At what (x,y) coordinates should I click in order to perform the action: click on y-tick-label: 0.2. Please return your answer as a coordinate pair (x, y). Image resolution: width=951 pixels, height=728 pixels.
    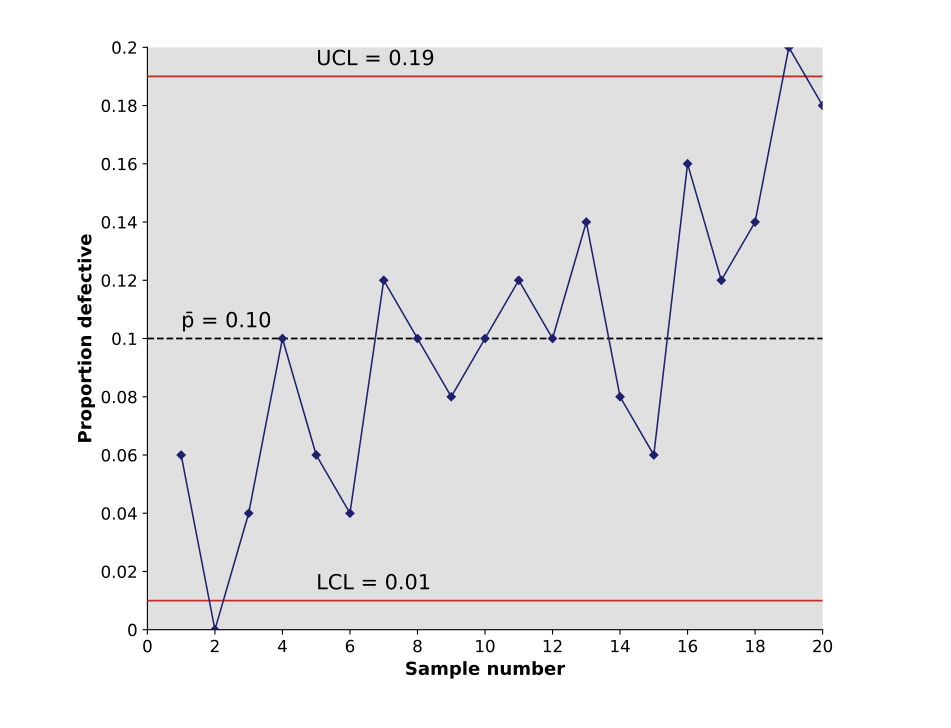
    Looking at the image, I should click on (124, 47).